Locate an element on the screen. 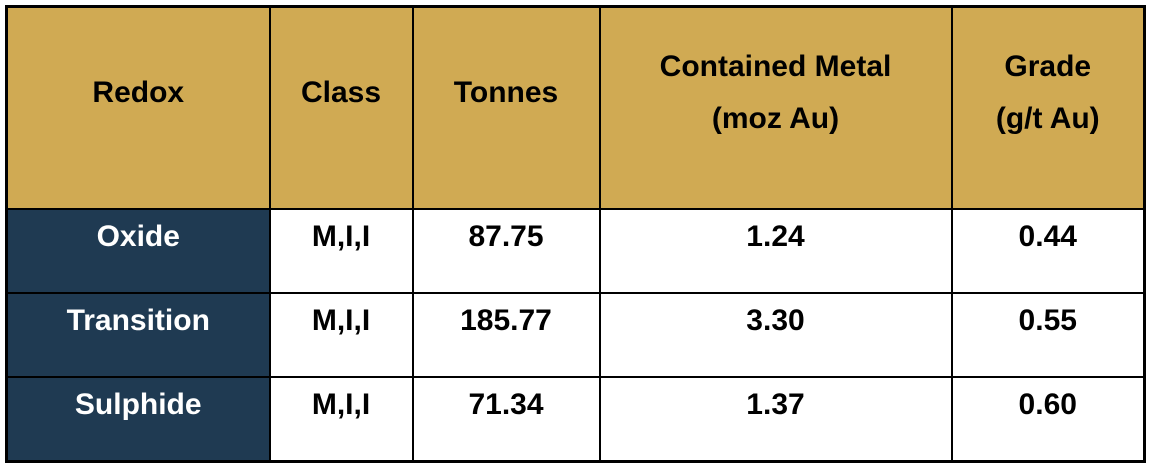 The width and height of the screenshot is (1150, 463). header-label-redox: Redox is located at coordinates (138, 92).